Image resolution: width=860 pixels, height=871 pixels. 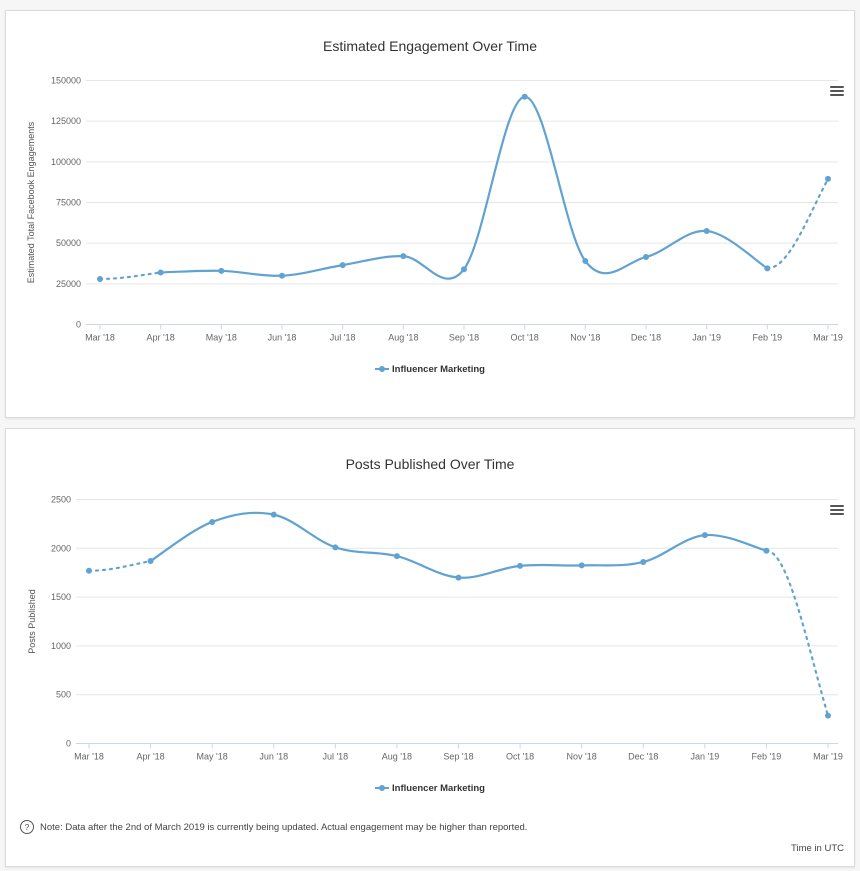 I want to click on y-tick-label: 50000, so click(x=68, y=243).